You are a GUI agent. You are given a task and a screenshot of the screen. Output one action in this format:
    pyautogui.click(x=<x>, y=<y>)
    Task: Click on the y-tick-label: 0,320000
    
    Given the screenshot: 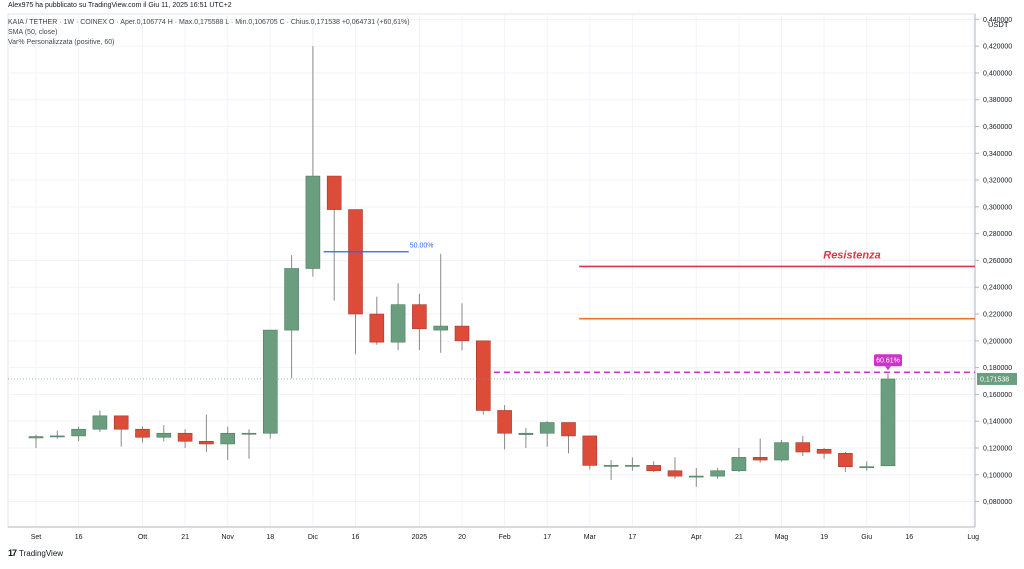 What is the action you would take?
    pyautogui.click(x=997, y=181)
    